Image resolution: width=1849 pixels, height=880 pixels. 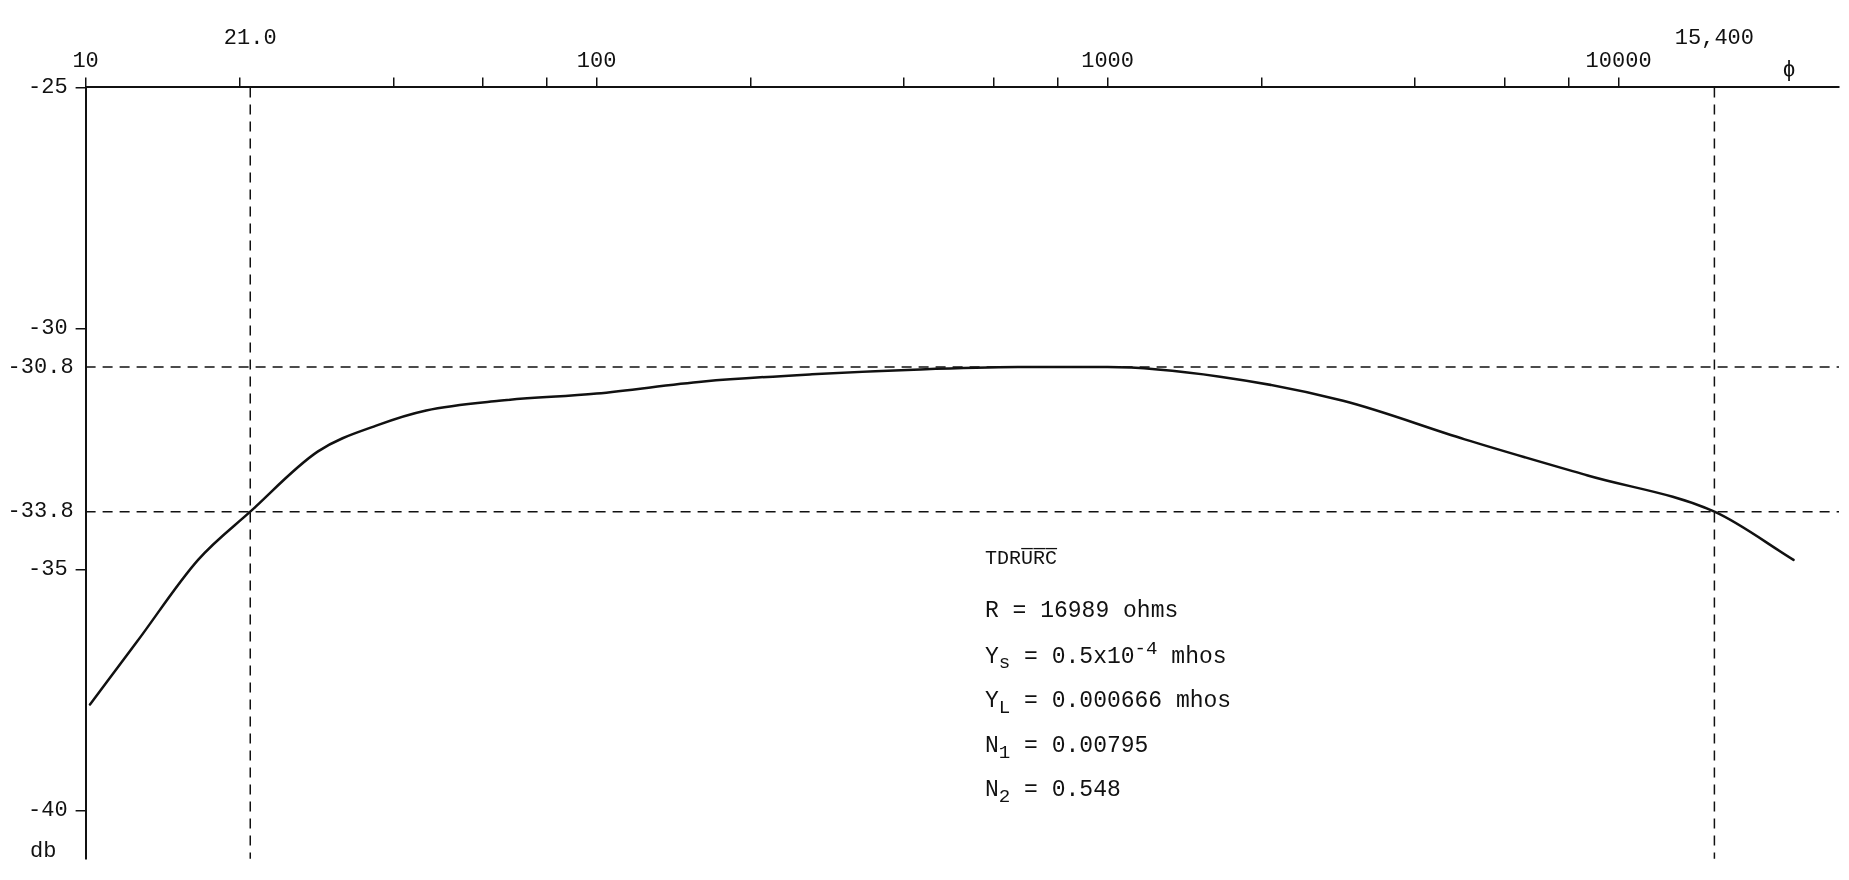 What do you see at coordinates (1789, 71) in the screenshot?
I see `x-axis-title: ϕ` at bounding box center [1789, 71].